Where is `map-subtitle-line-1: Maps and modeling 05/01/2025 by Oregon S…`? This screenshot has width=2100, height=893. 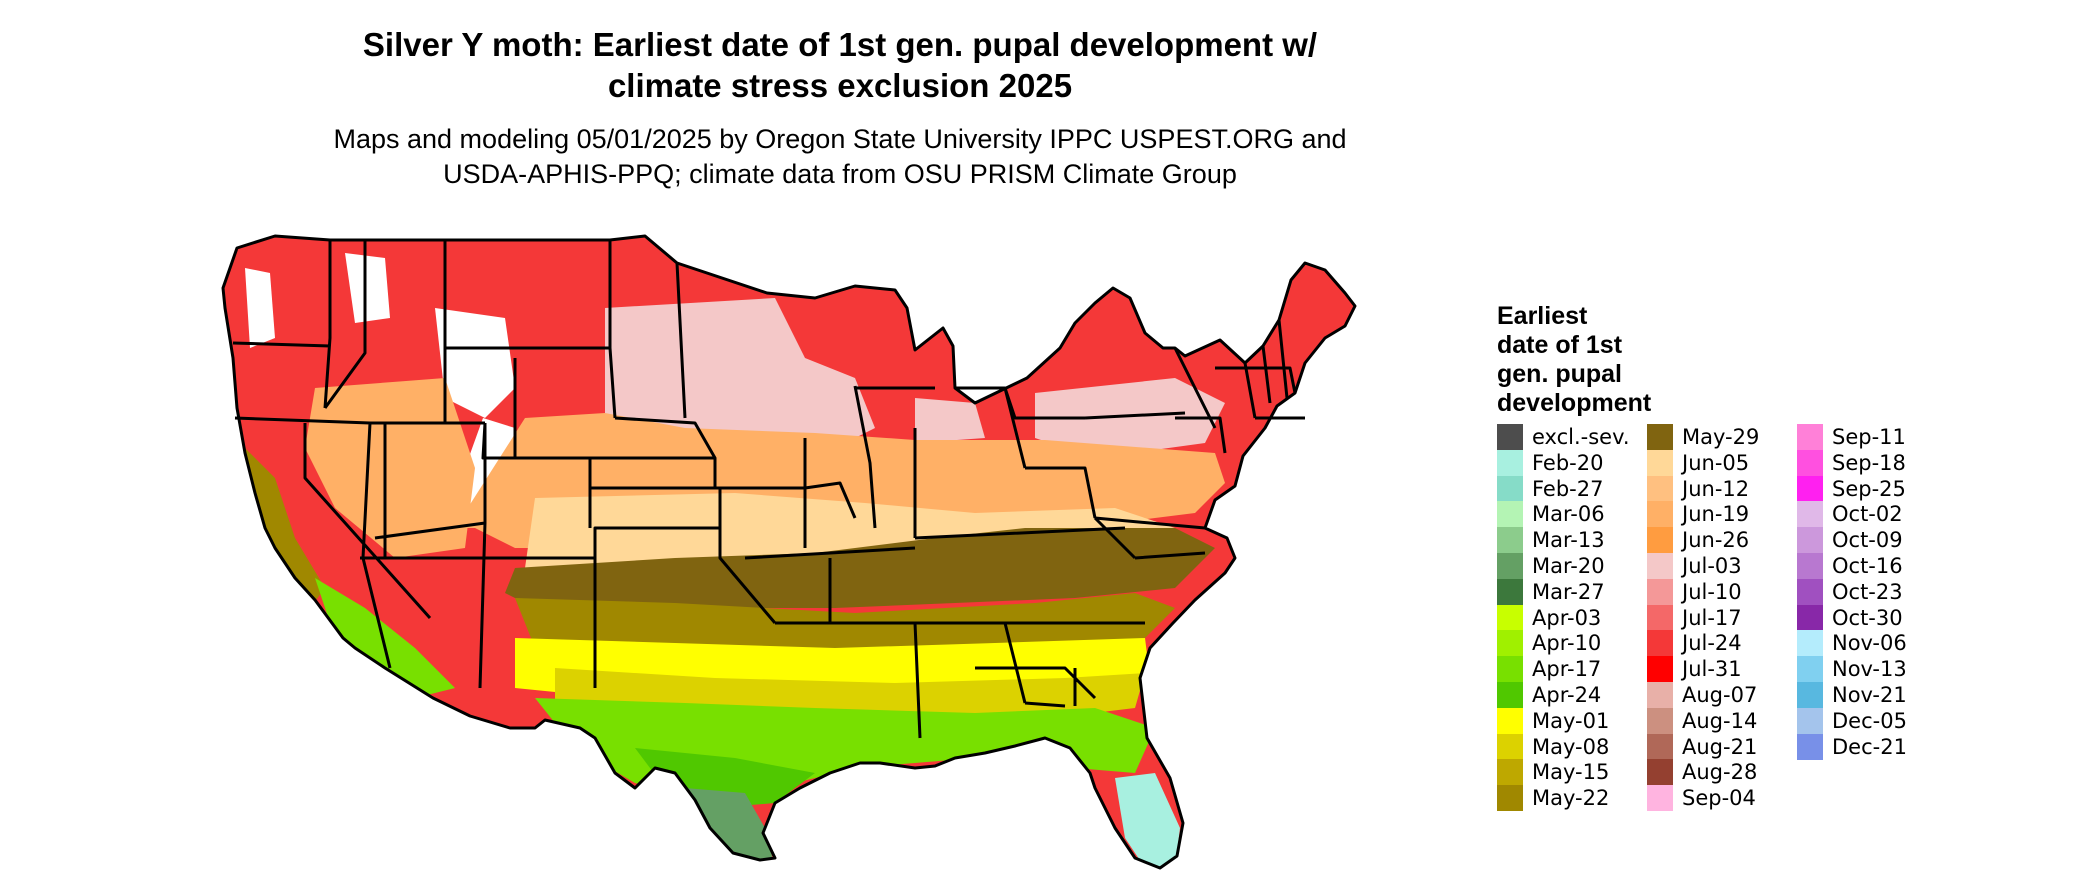 map-subtitle-line-1: Maps and modeling 05/01/2025 by Oregon S… is located at coordinates (840, 139).